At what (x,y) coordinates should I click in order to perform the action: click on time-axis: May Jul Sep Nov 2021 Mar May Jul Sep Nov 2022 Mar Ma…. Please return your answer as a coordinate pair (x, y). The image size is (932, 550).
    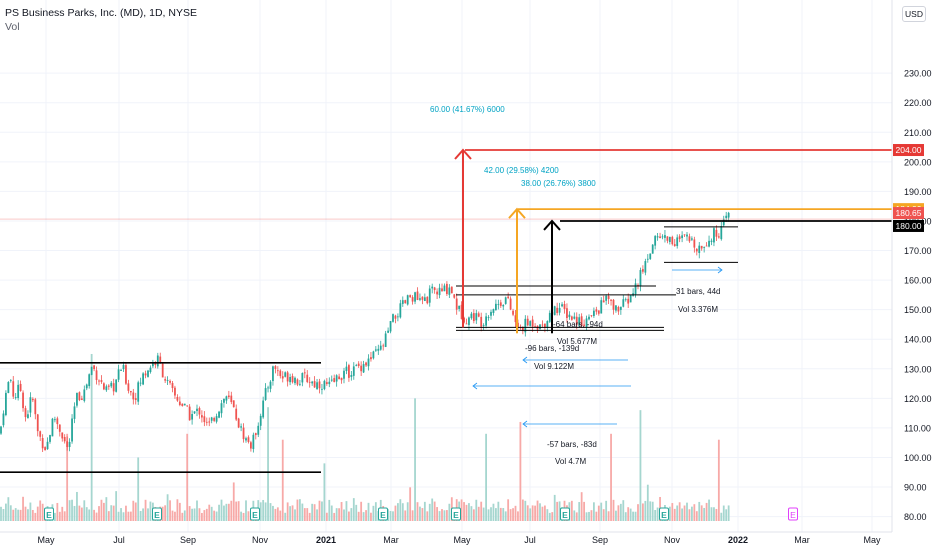
    Looking at the image, I should click on (446, 538).